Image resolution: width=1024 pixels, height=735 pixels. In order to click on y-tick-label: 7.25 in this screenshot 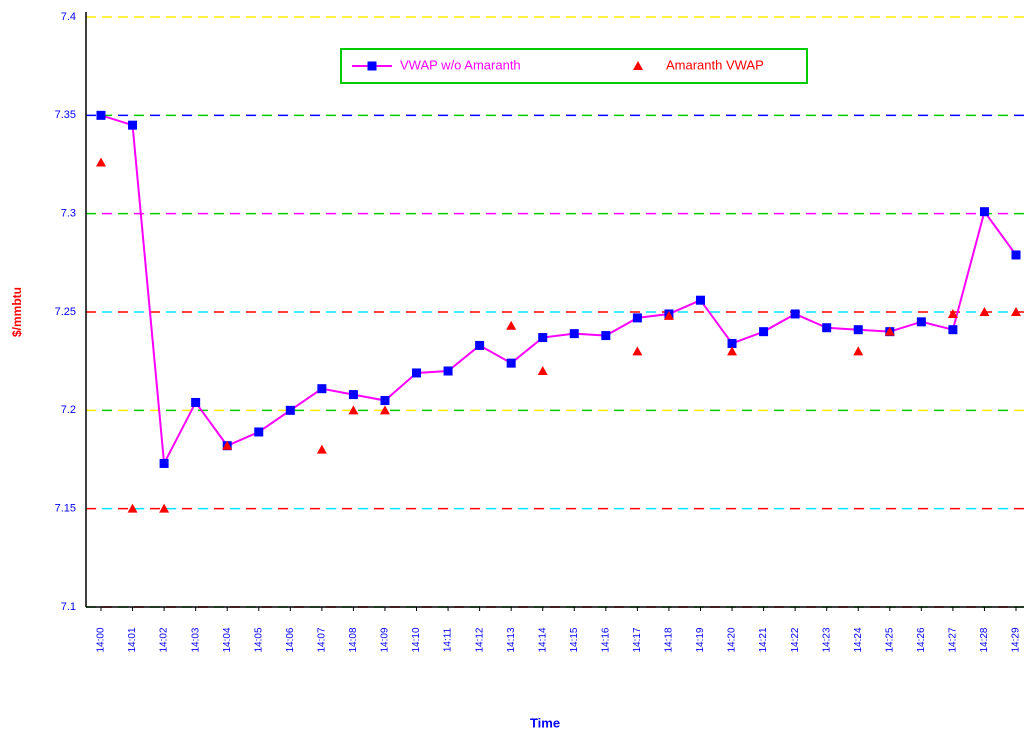, I will do `click(65, 312)`.